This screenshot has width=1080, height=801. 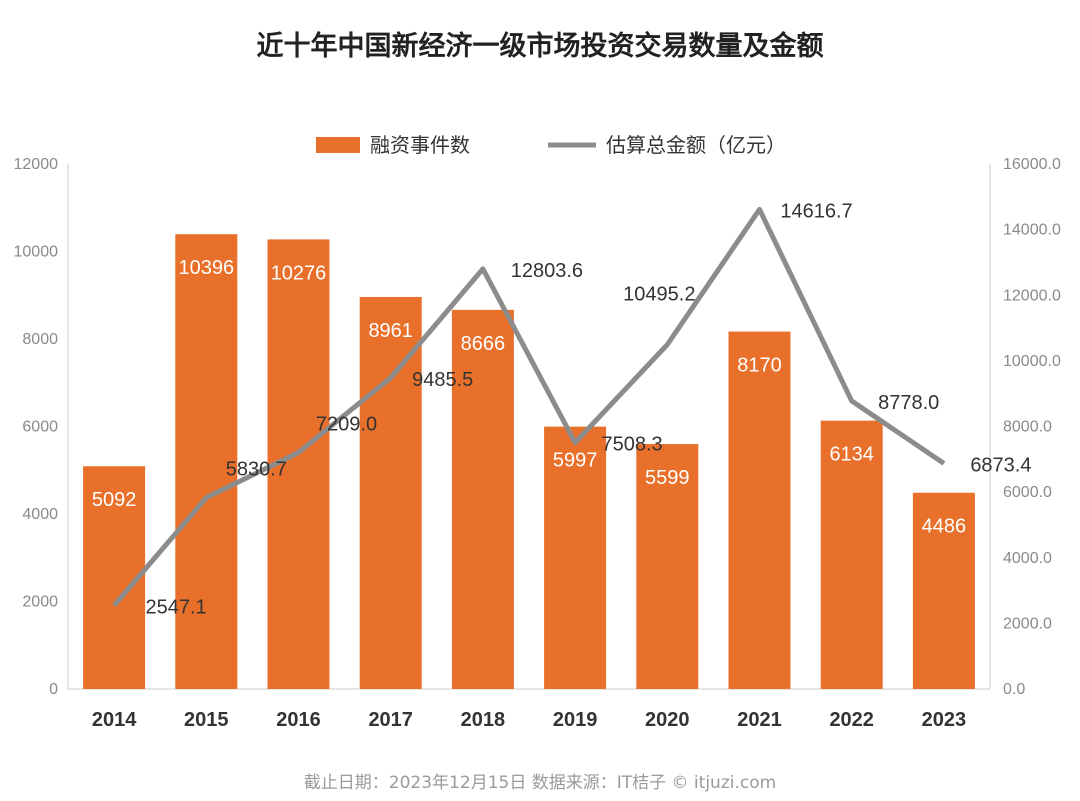 I want to click on left-tick-label: 2000, so click(x=40, y=602).